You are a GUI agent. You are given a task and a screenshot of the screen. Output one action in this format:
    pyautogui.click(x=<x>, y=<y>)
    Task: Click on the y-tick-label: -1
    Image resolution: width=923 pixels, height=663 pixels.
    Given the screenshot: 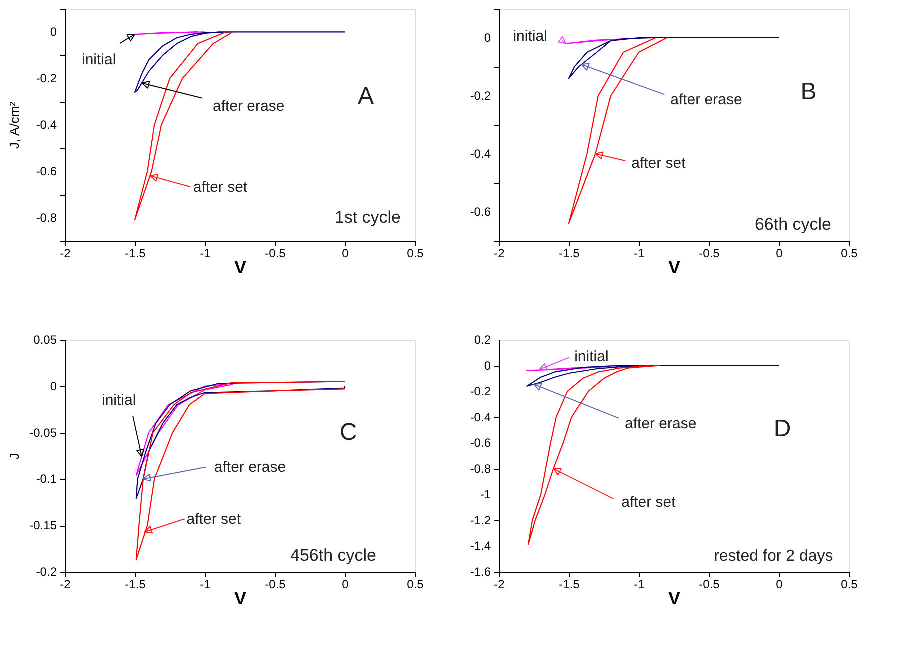 What is the action you would take?
    pyautogui.click(x=486, y=495)
    